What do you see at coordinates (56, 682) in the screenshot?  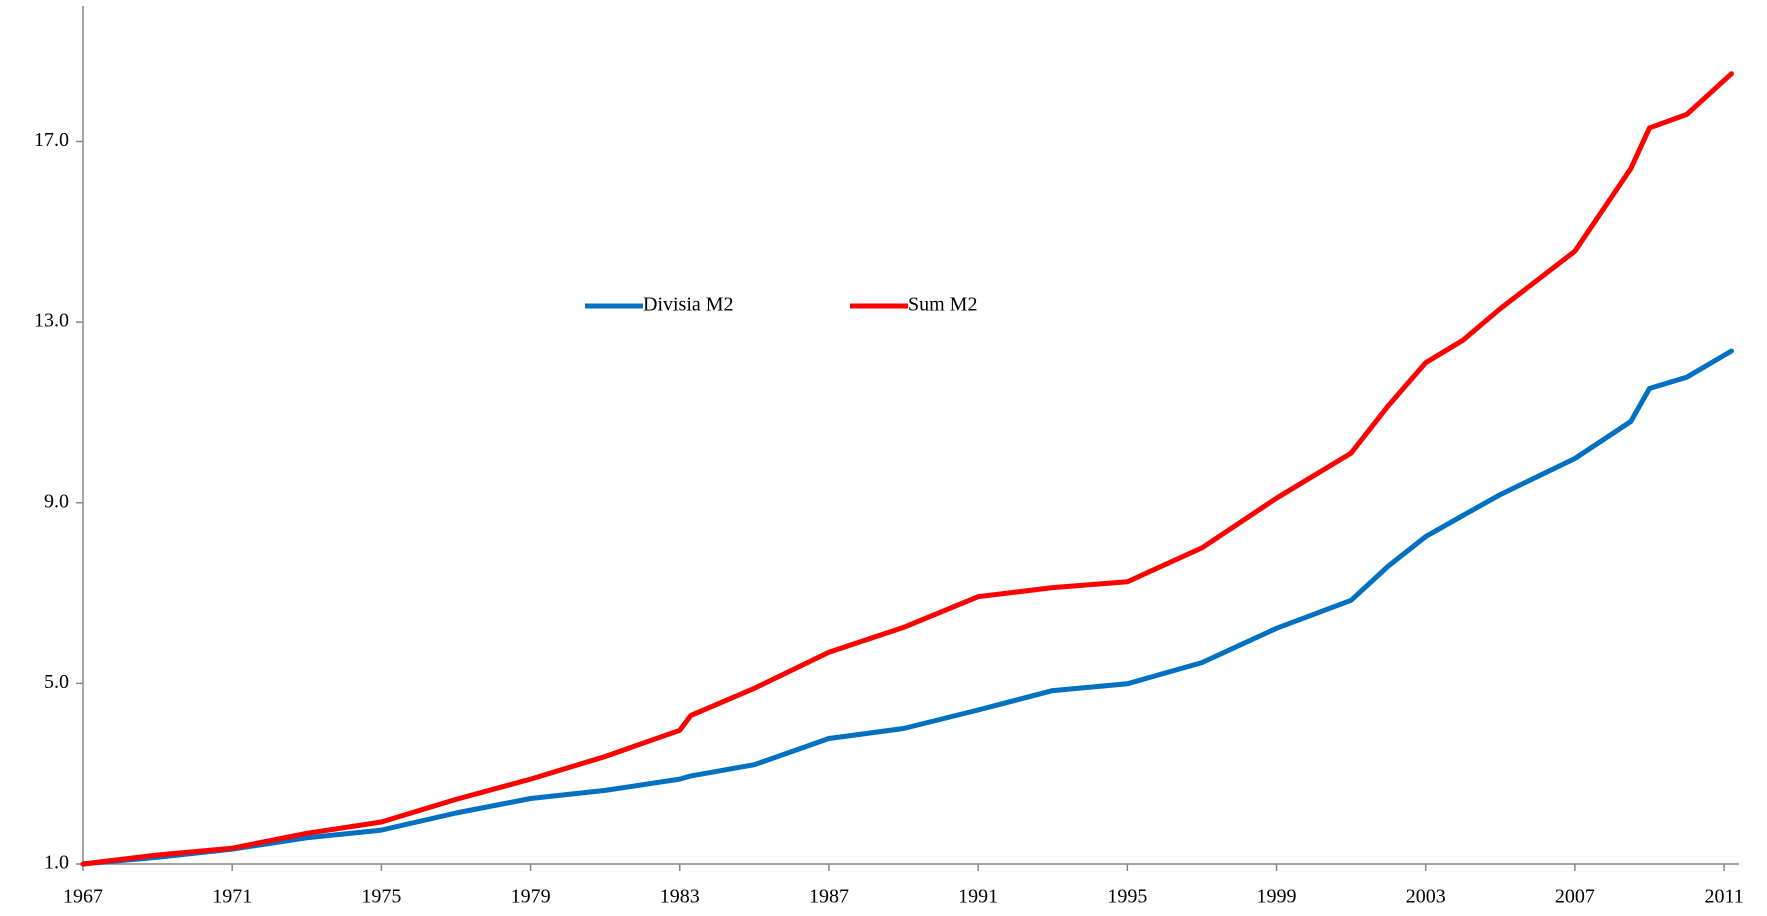 I see `y-tick-label: 5.0` at bounding box center [56, 682].